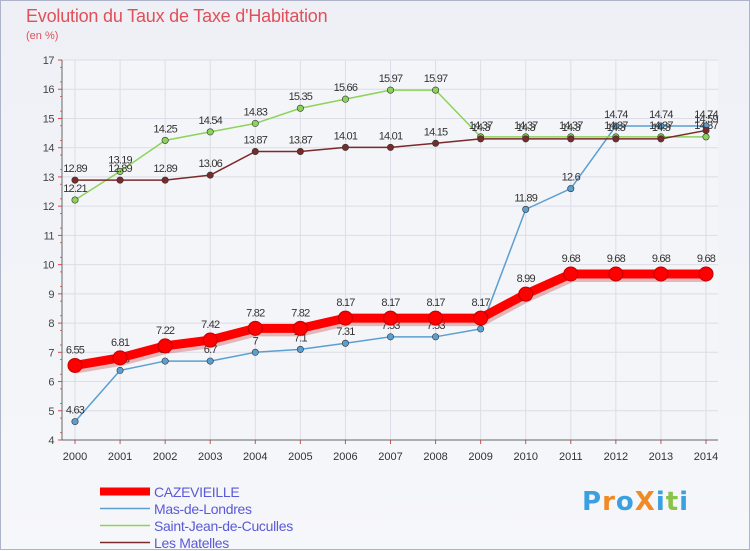 The image size is (750, 551). What do you see at coordinates (571, 457) in the screenshot?
I see `x-tick-label: 2011` at bounding box center [571, 457].